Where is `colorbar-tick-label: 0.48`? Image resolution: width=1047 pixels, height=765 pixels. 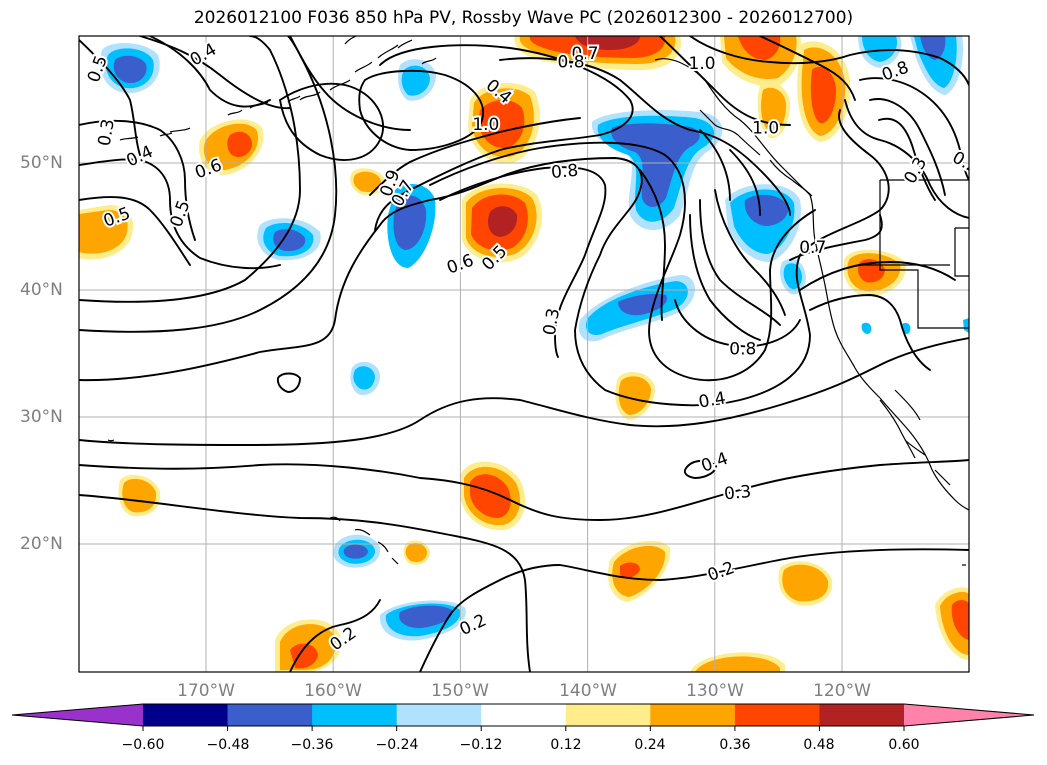
colorbar-tick-label: 0.48 is located at coordinates (819, 745).